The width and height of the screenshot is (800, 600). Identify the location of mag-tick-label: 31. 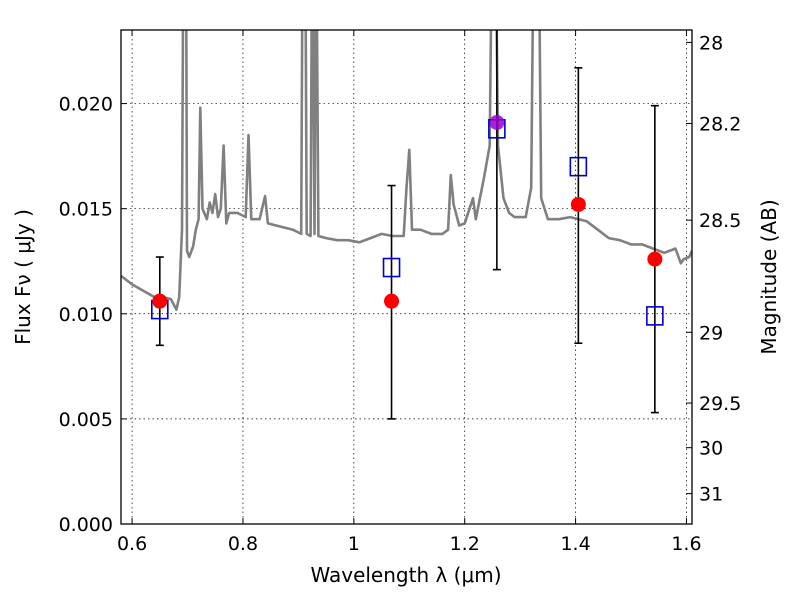
(711, 495).